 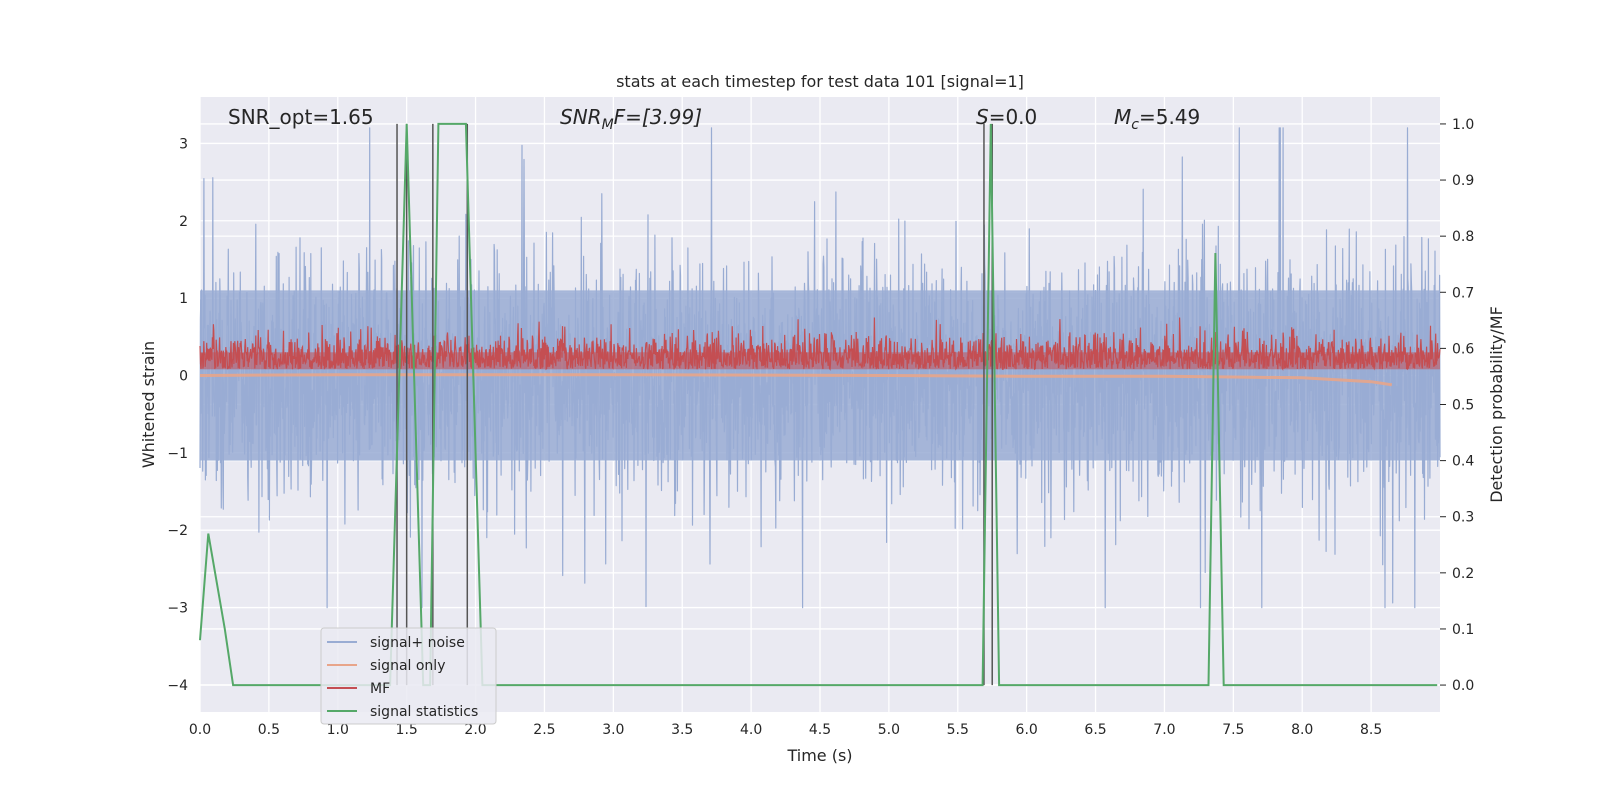 What do you see at coordinates (751, 730) in the screenshot?
I see `x-tick-label: 4.0` at bounding box center [751, 730].